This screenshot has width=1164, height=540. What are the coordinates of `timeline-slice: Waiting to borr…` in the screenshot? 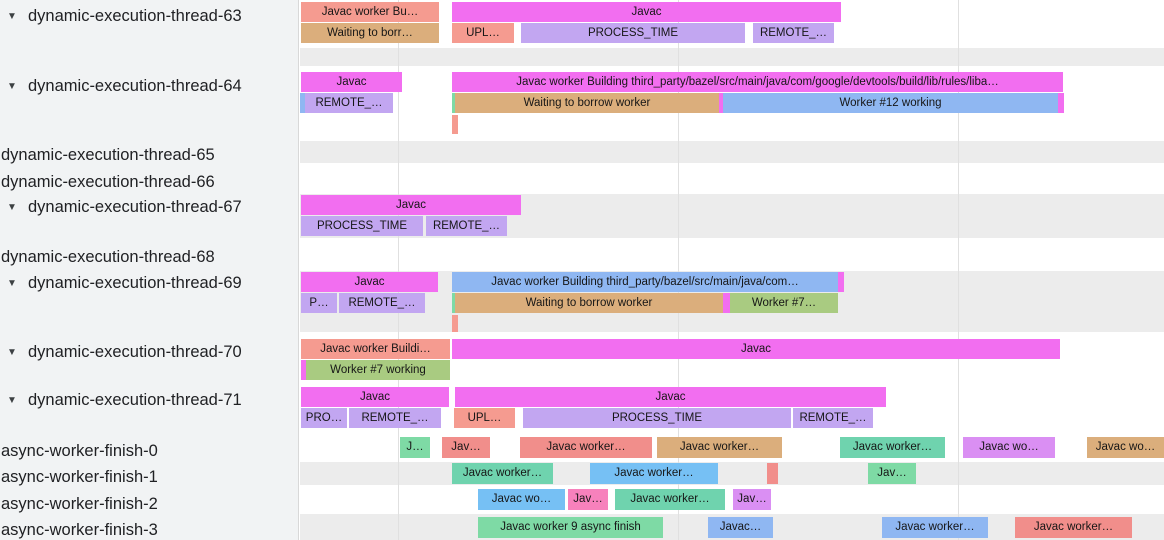 It's located at (370, 33).